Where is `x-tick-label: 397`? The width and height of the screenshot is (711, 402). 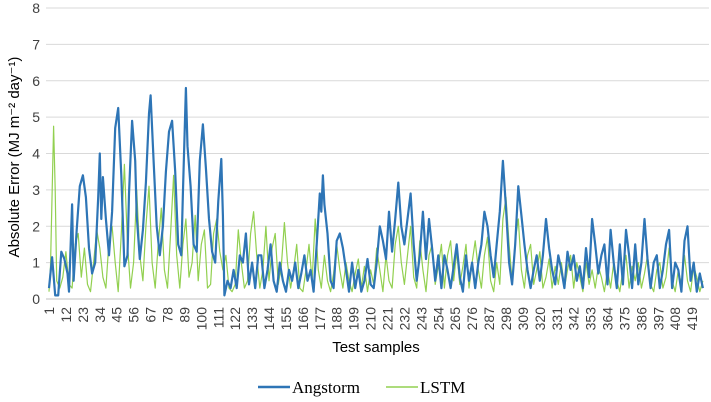 x-tick-label: 397 is located at coordinates (658, 319).